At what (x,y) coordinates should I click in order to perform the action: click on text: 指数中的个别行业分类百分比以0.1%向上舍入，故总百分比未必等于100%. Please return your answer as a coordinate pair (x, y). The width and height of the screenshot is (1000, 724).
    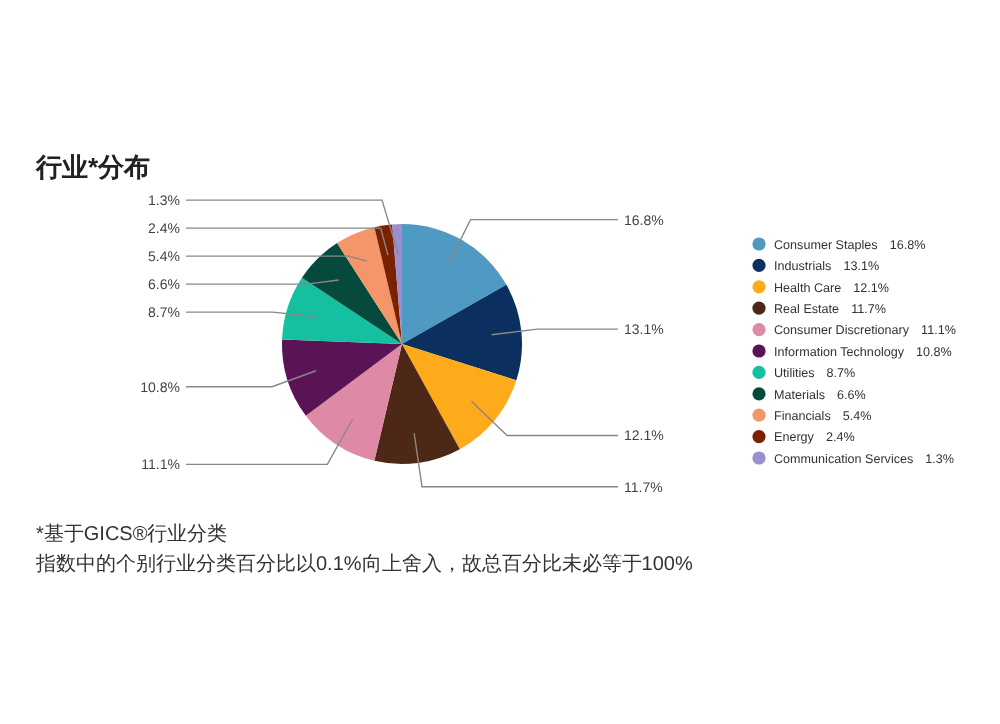
    Looking at the image, I should click on (363, 564).